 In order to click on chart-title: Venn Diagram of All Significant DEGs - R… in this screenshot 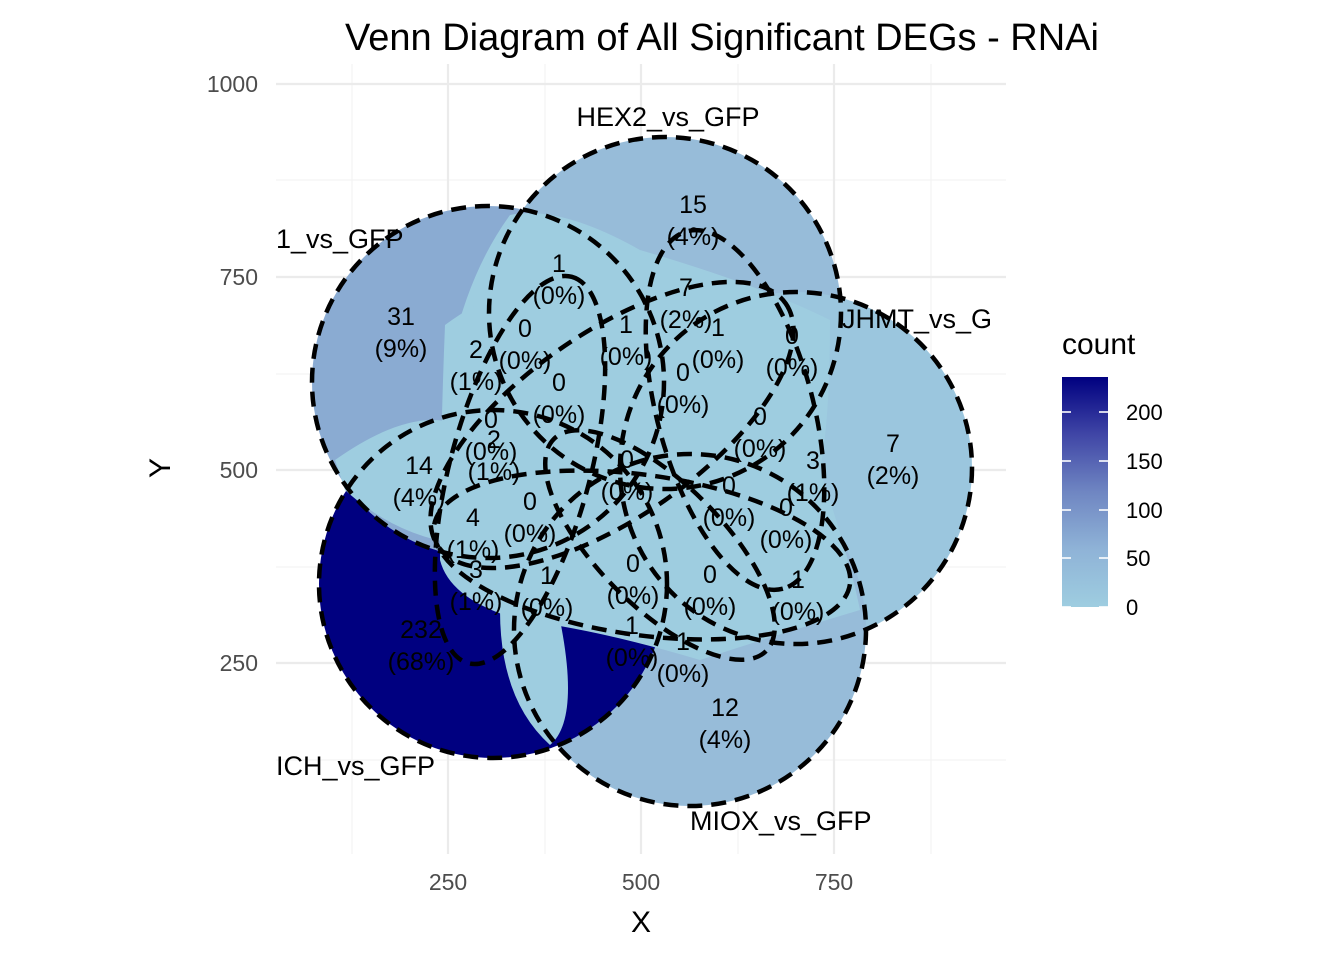, I will do `click(722, 38)`.